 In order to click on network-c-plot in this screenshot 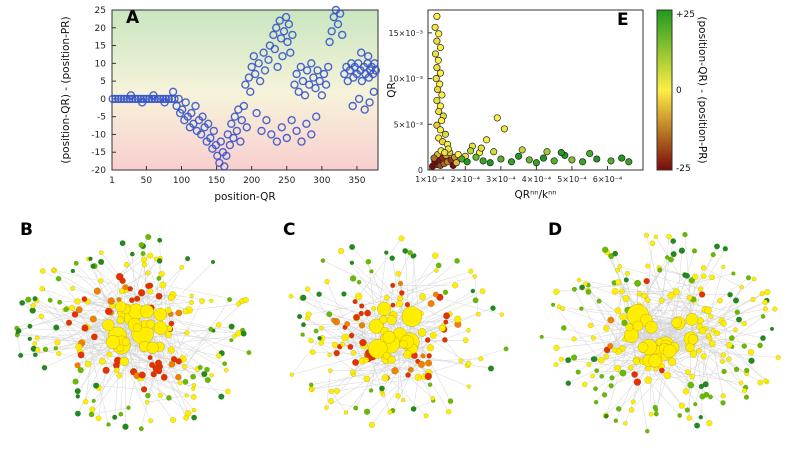, I will do `click(398, 332)`.